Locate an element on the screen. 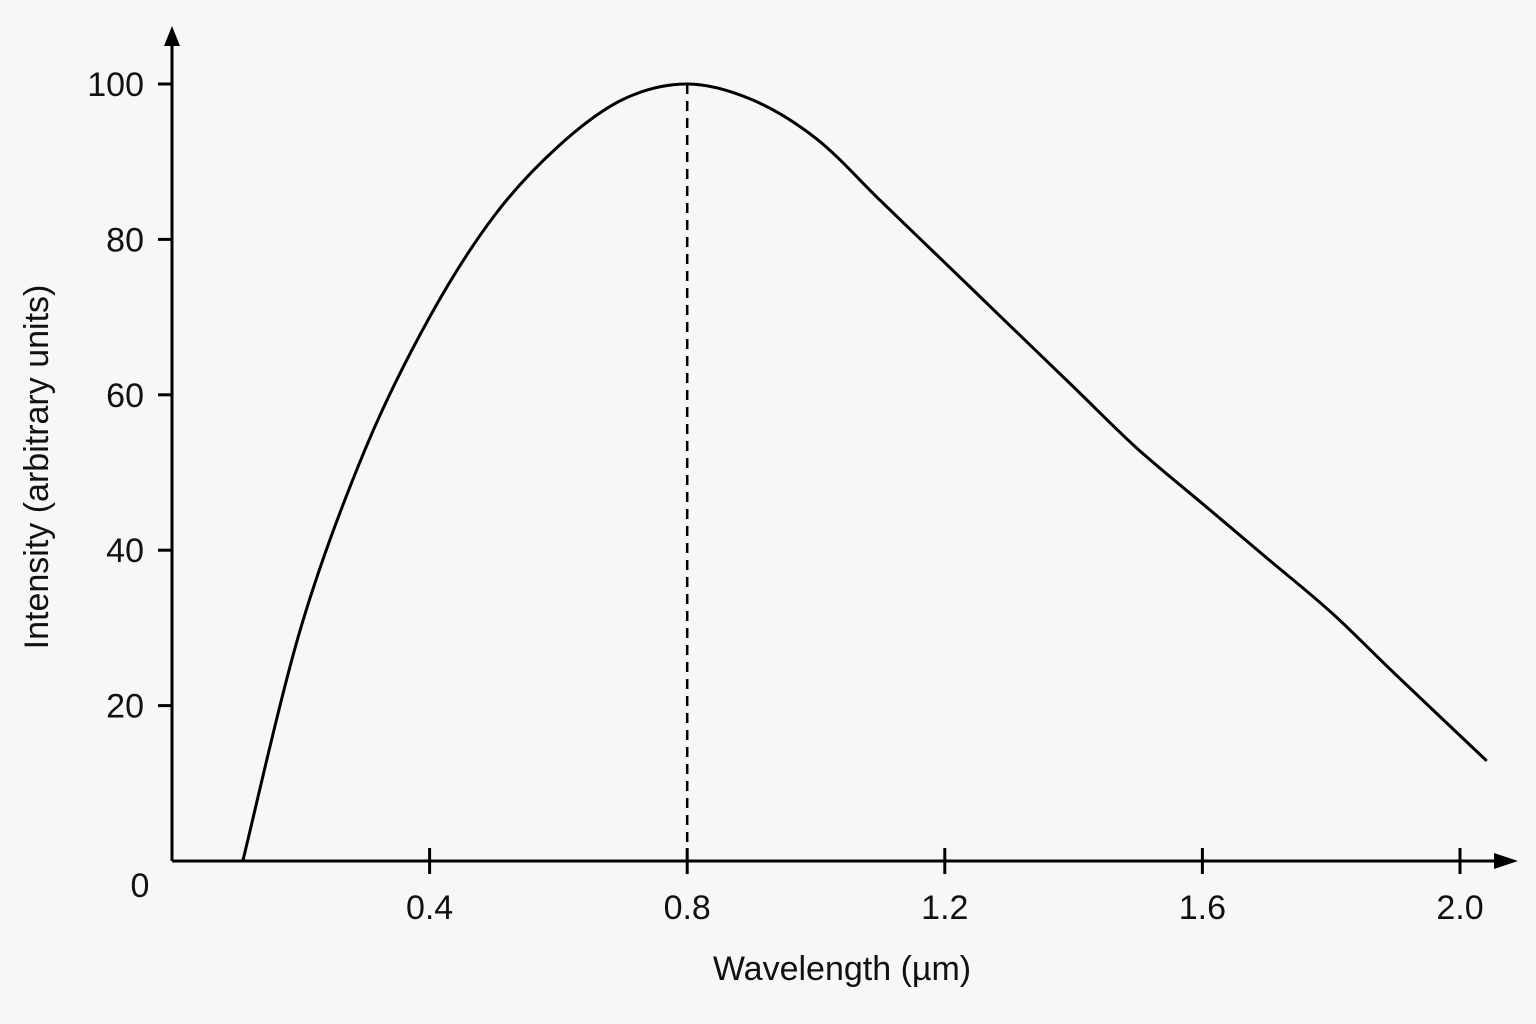 The width and height of the screenshot is (1536, 1024). x-axis-arrowhead is located at coordinates (1506, 861).